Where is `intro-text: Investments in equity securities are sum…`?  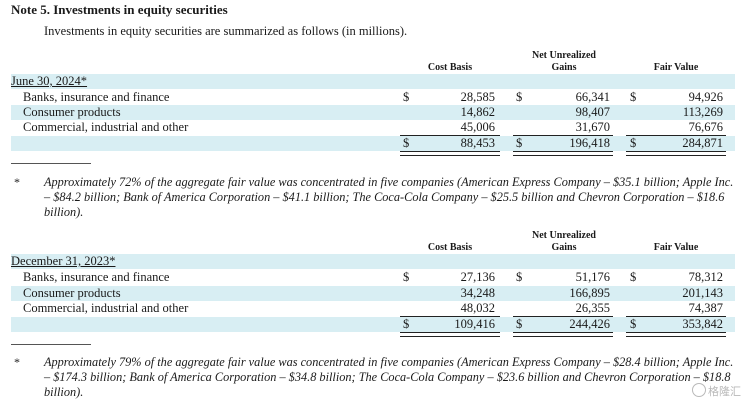 intro-text: Investments in equity securities are sum… is located at coordinates (226, 31).